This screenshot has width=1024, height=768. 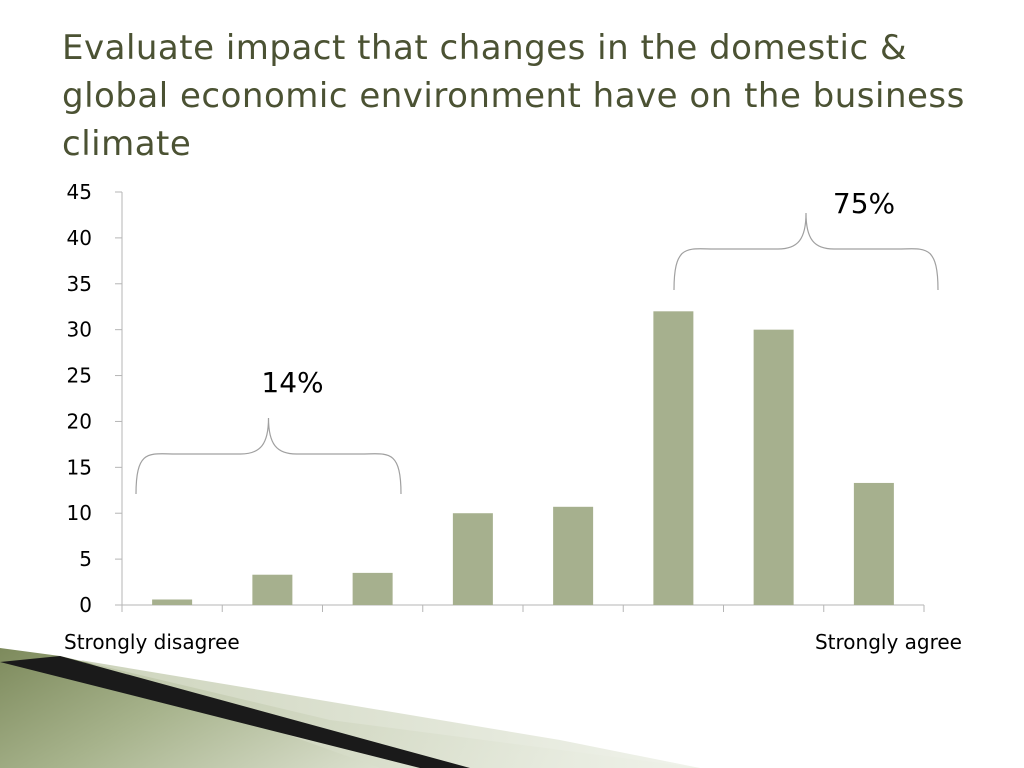 What do you see at coordinates (888, 642) in the screenshot?
I see `x-axis-label-right: Strongly agree` at bounding box center [888, 642].